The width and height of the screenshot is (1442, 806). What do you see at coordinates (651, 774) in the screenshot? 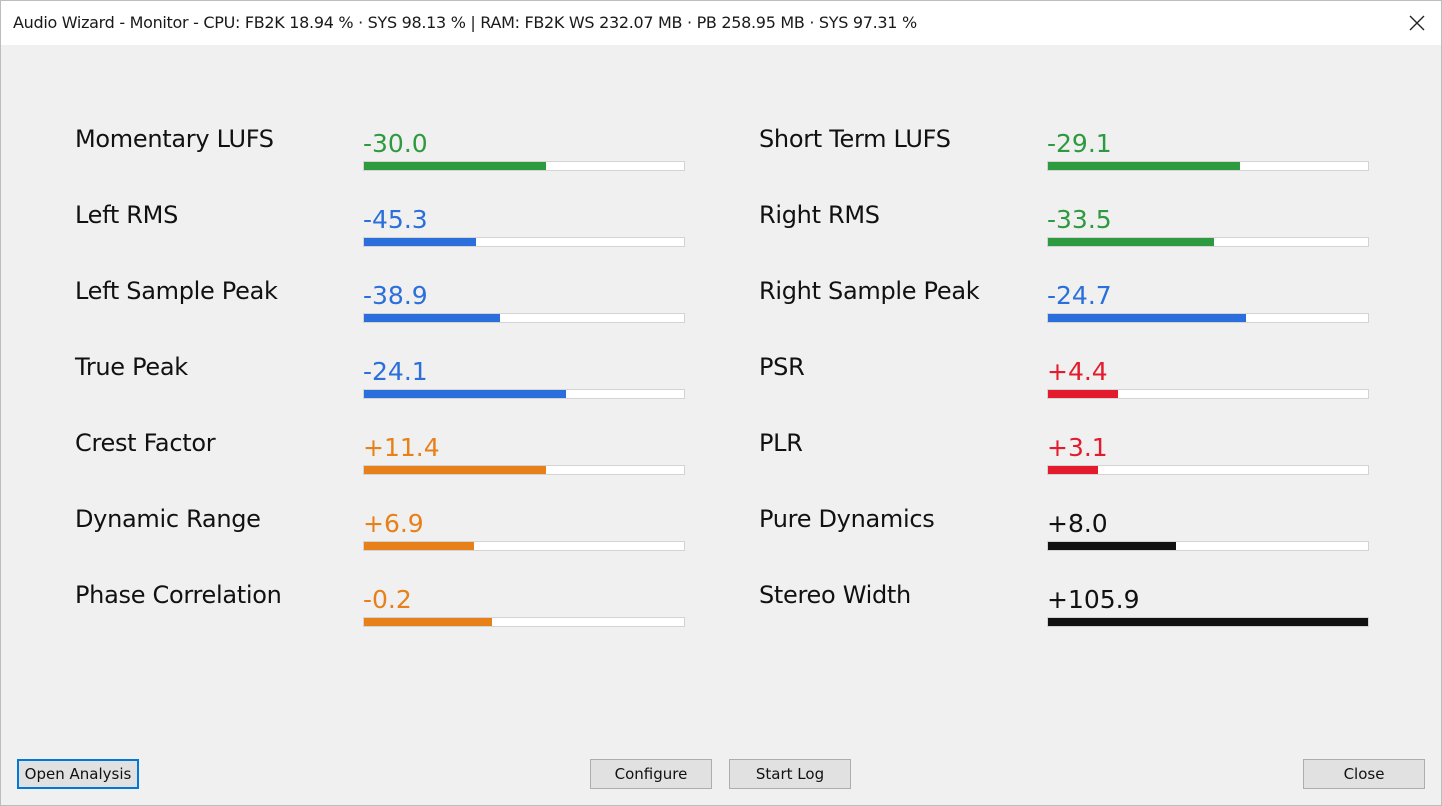
I see `configure-button: Configure` at bounding box center [651, 774].